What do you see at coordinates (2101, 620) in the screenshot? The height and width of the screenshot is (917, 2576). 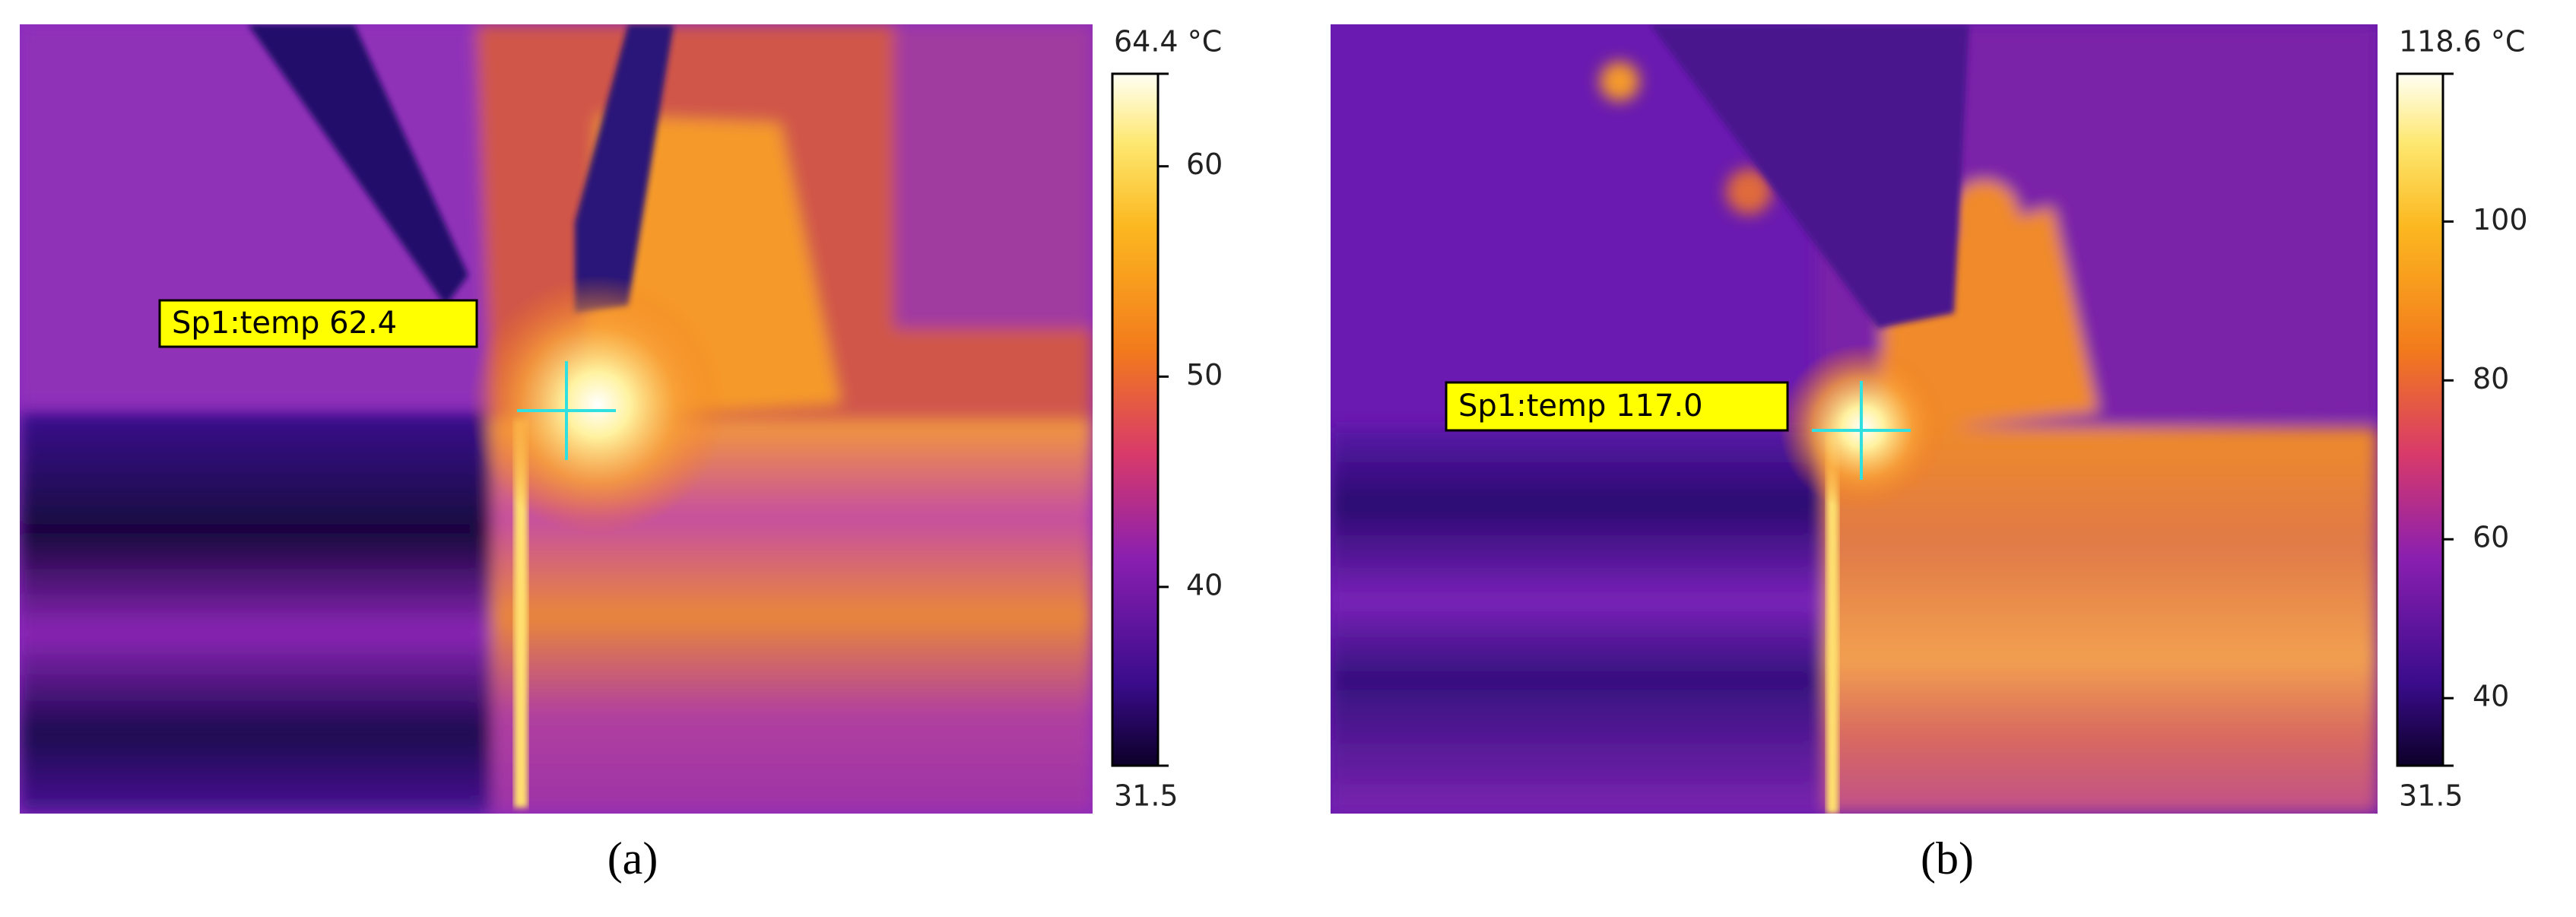 I see `warm-pipe` at bounding box center [2101, 620].